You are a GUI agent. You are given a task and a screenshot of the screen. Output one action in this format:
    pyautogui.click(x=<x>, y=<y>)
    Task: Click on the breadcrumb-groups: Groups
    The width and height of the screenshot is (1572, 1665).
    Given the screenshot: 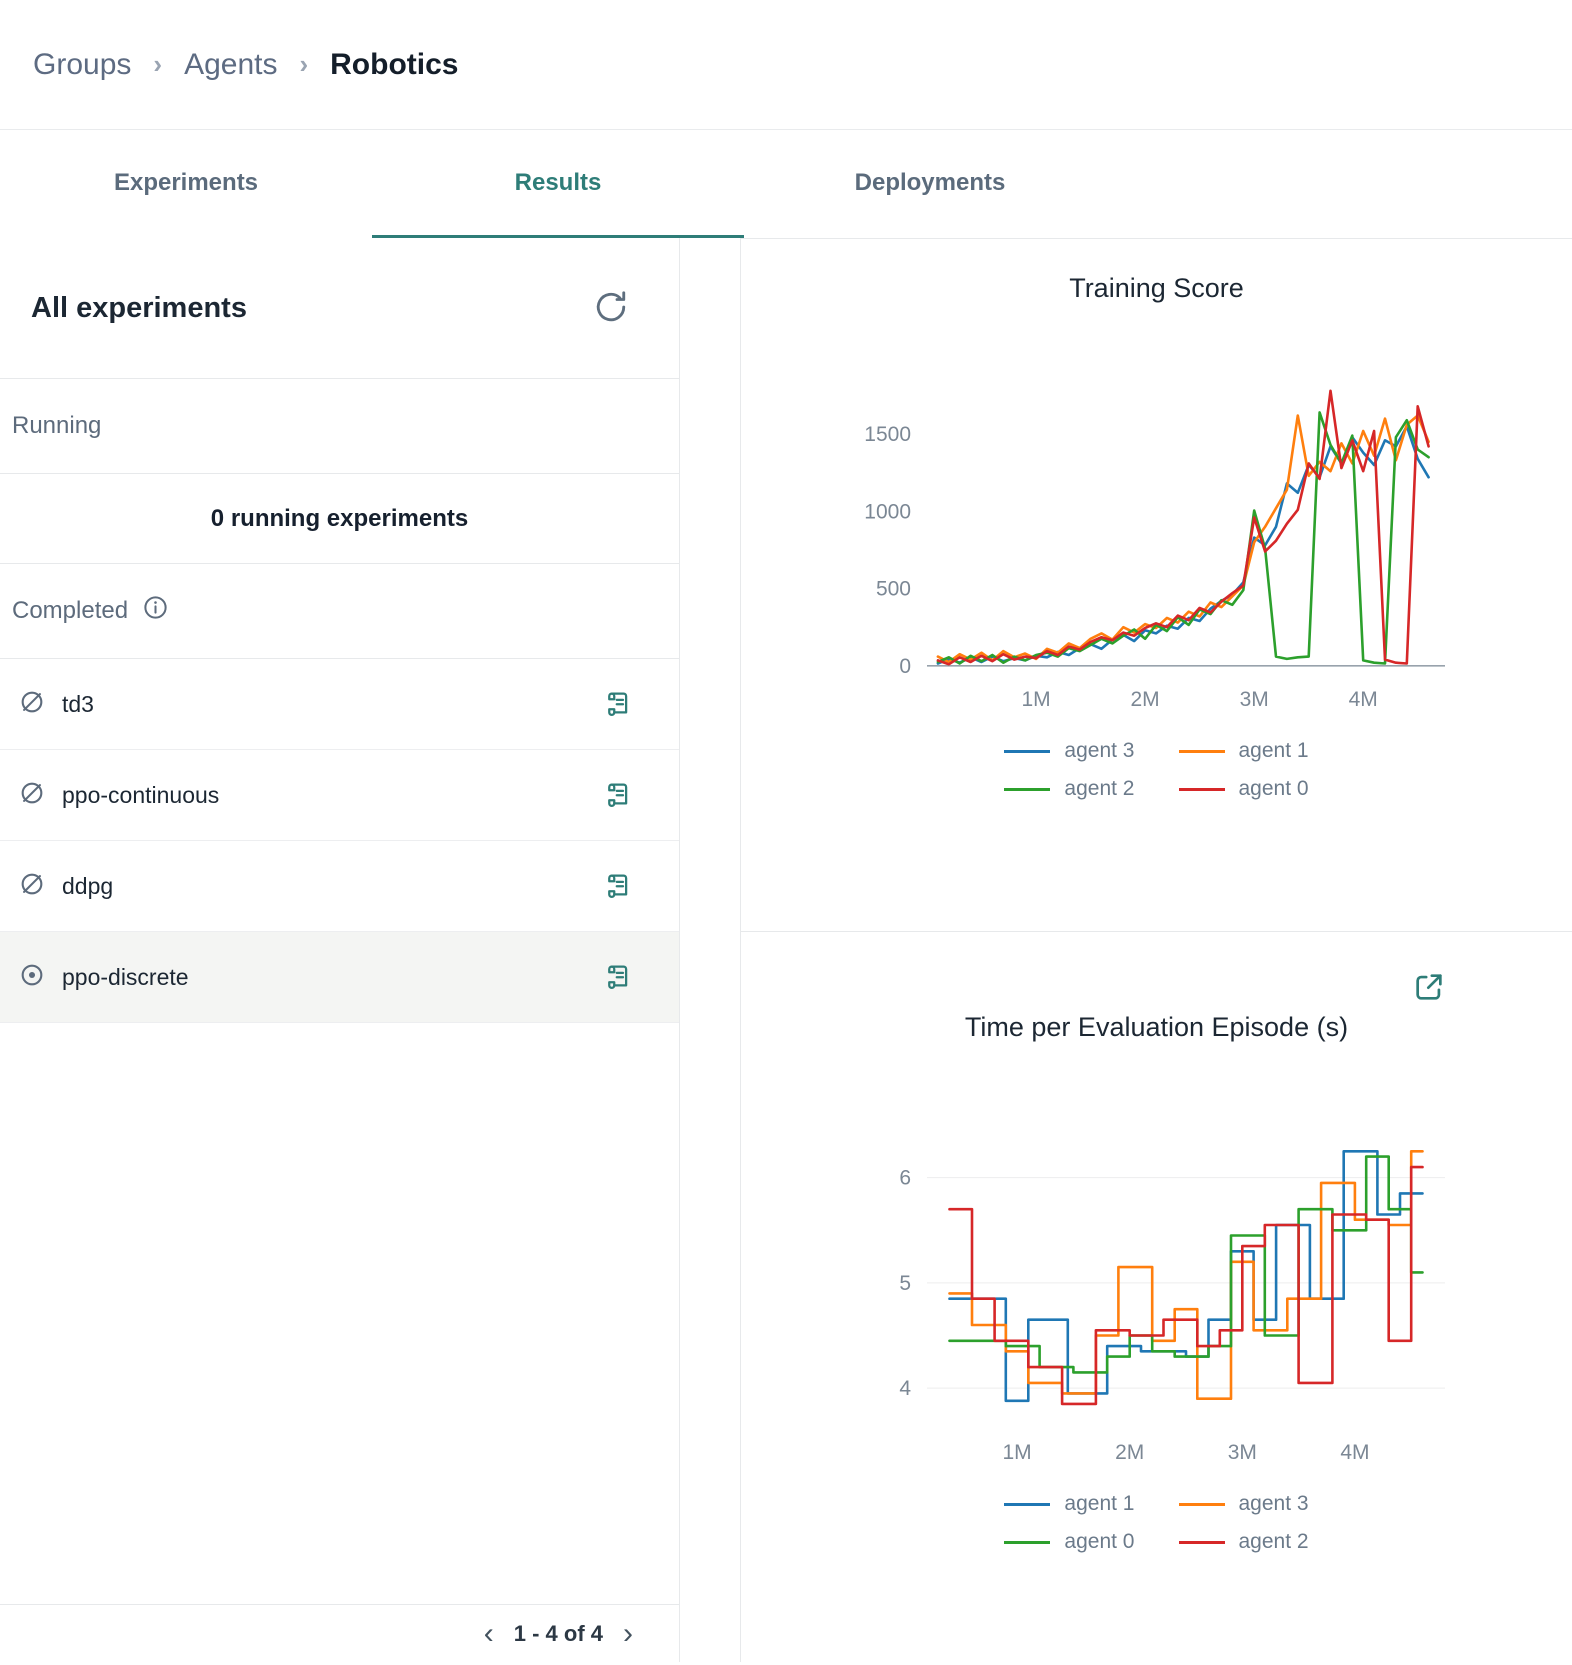 What is the action you would take?
    pyautogui.click(x=82, y=64)
    